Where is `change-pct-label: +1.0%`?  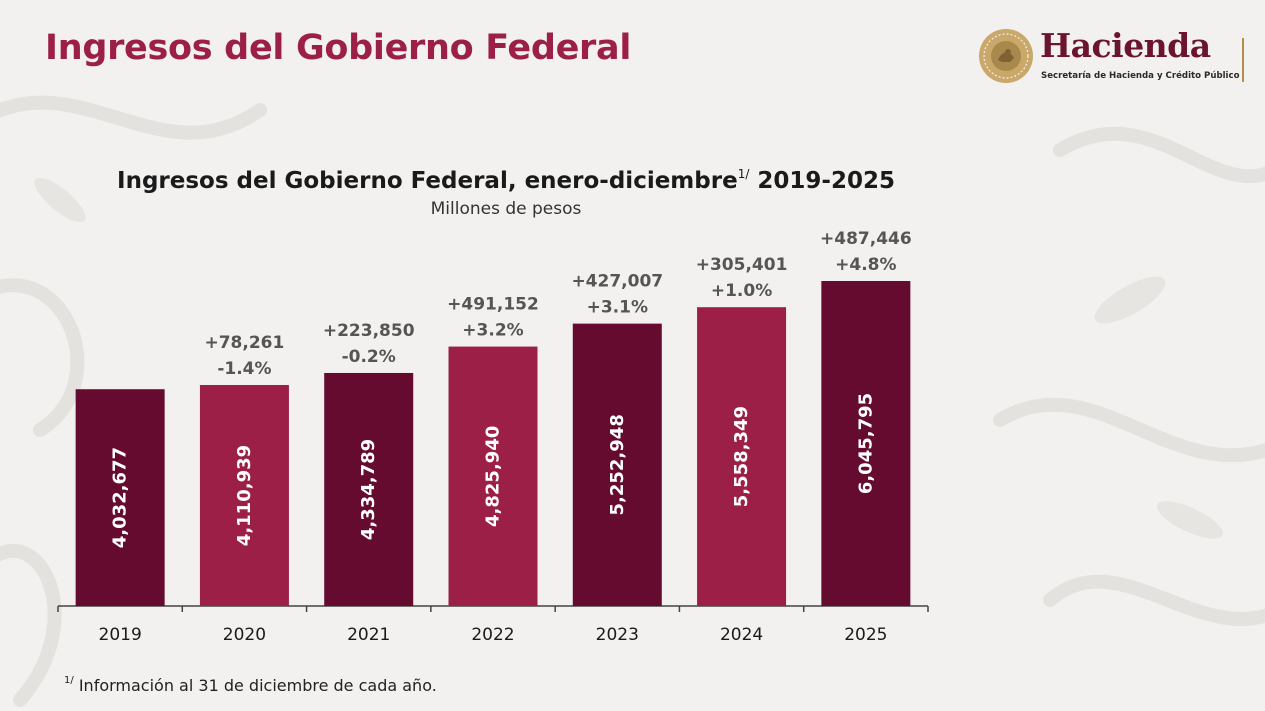 change-pct-label: +1.0% is located at coordinates (741, 291).